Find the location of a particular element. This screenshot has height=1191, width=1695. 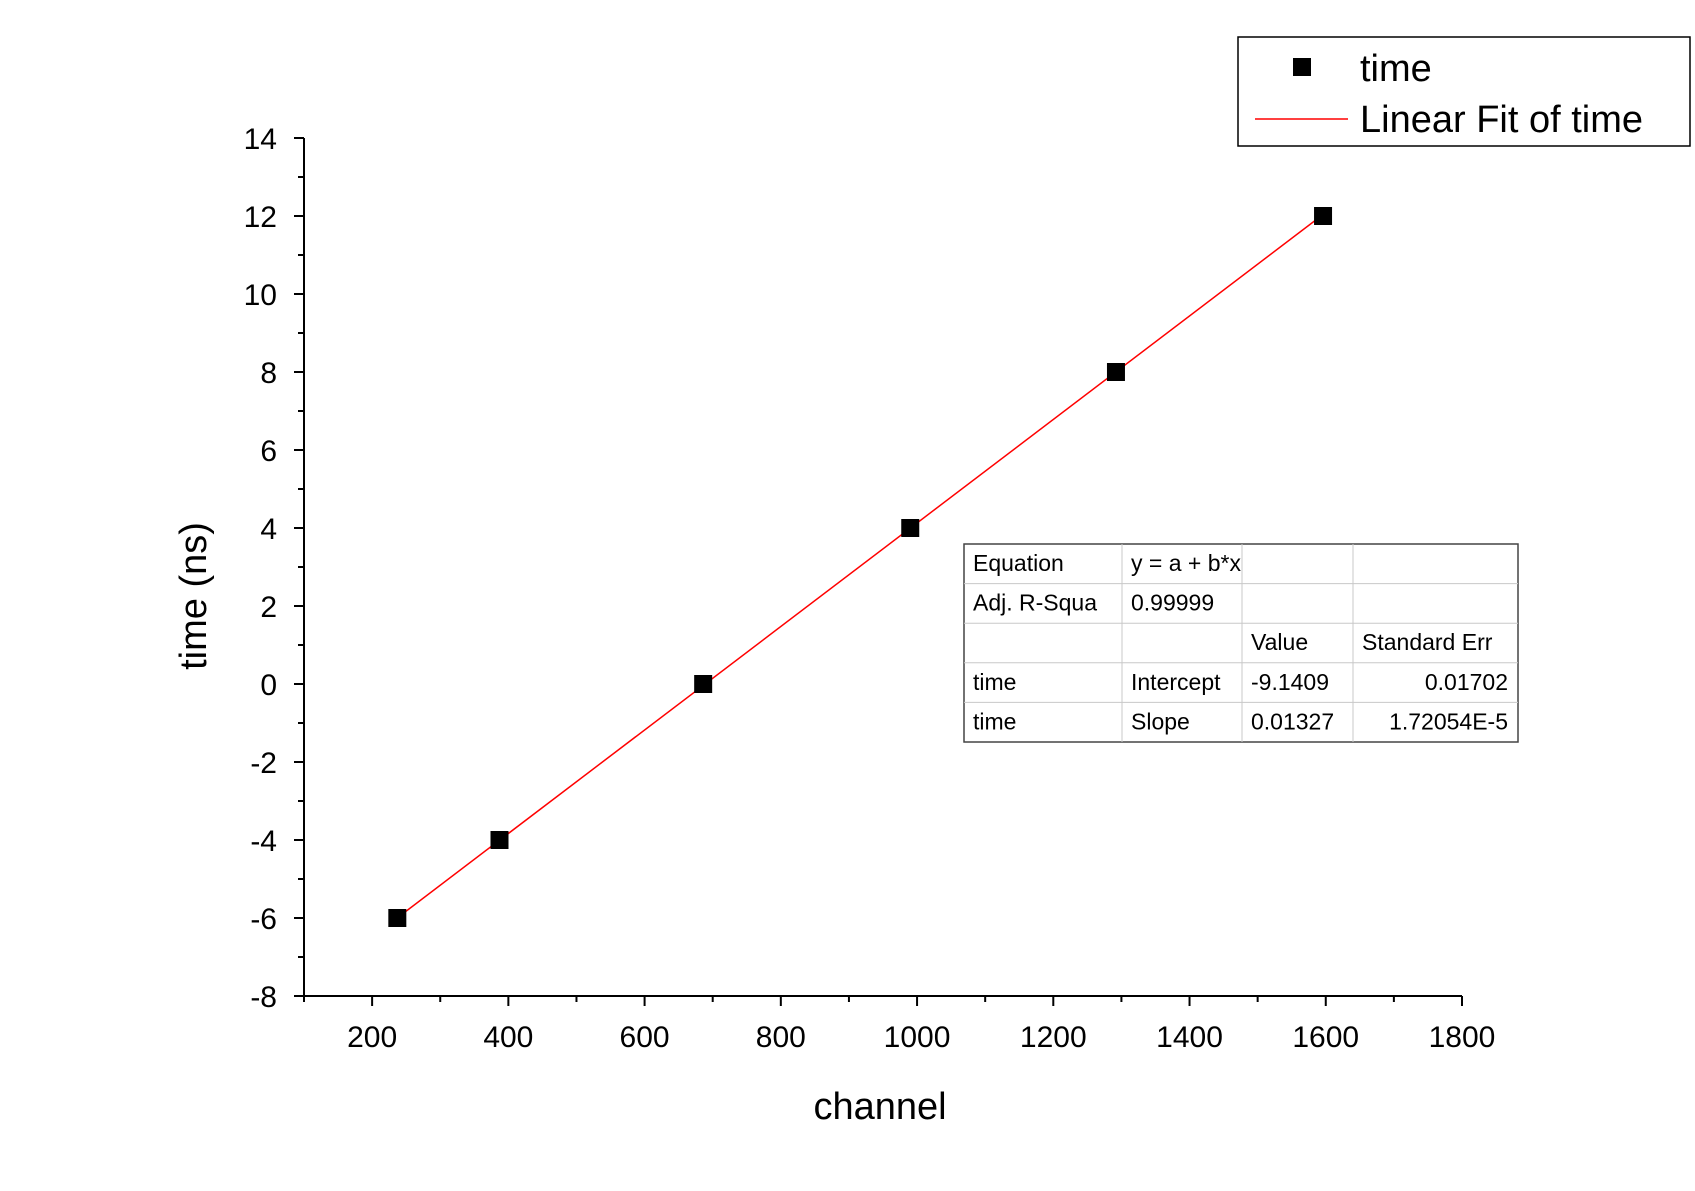

fit-table-cell: Slope is located at coordinates (1160, 721).